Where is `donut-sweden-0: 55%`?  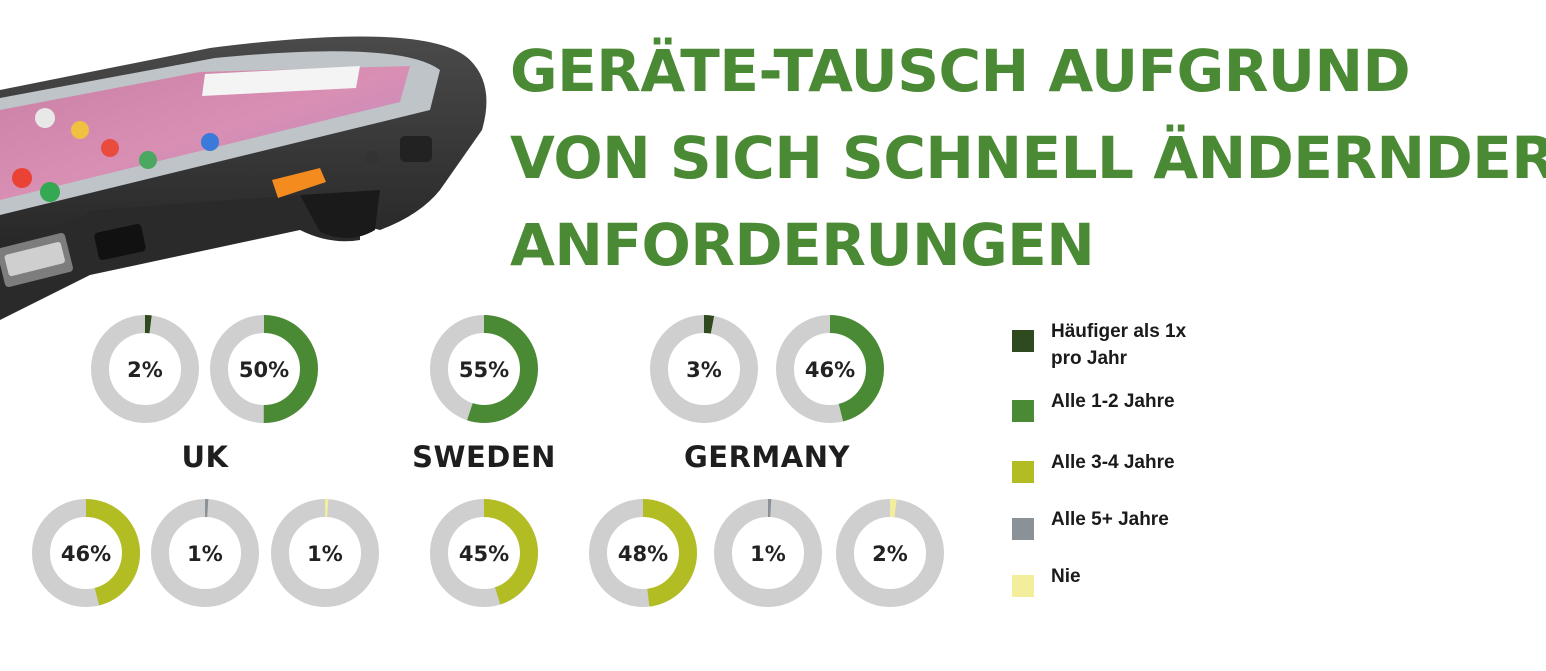 donut-sweden-0: 55% is located at coordinates (484, 369).